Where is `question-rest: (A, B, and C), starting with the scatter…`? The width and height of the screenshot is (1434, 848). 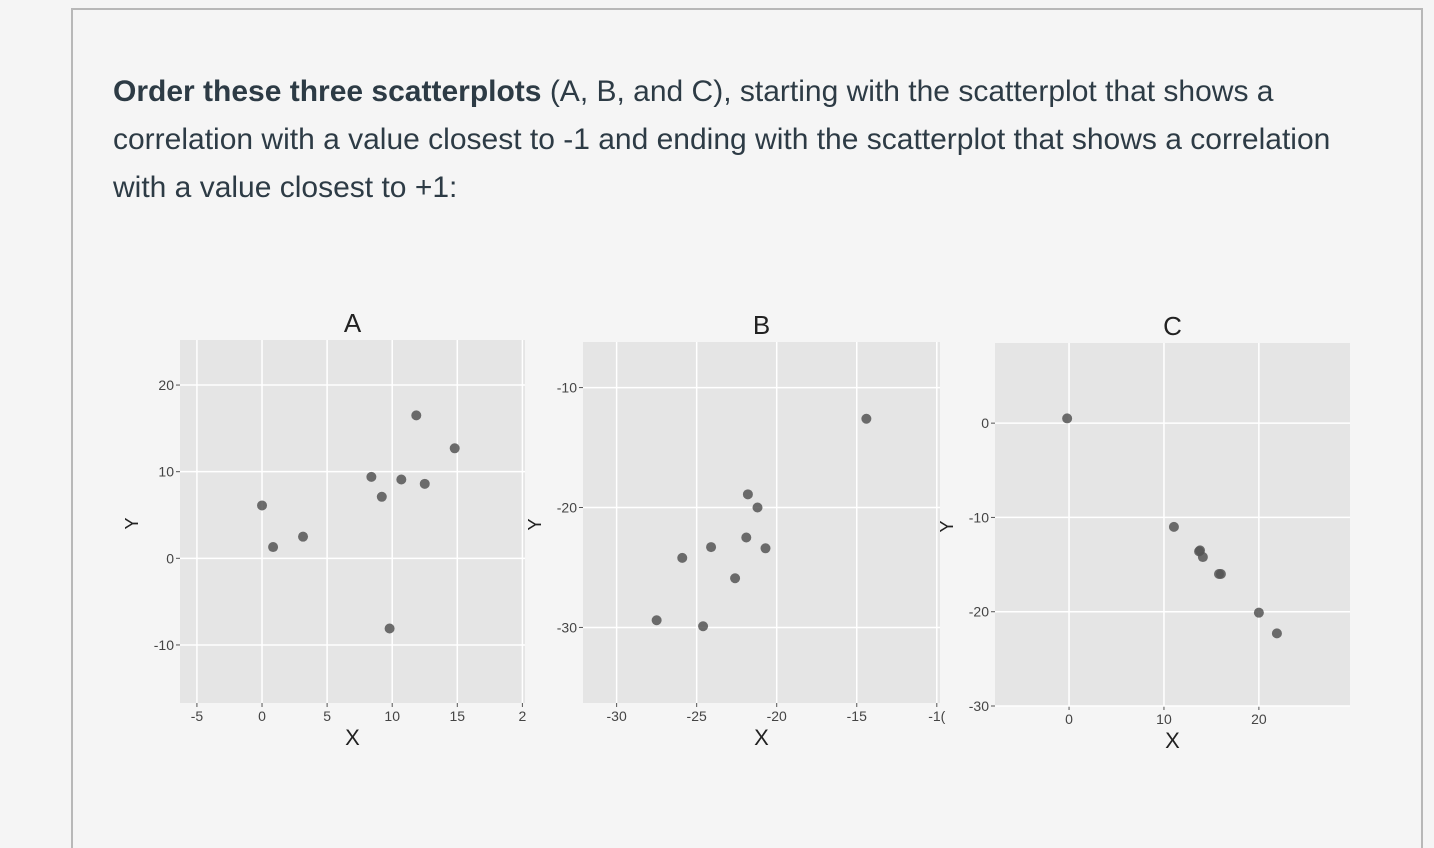 question-rest: (A, B, and C), starting with the scatter… is located at coordinates (722, 139).